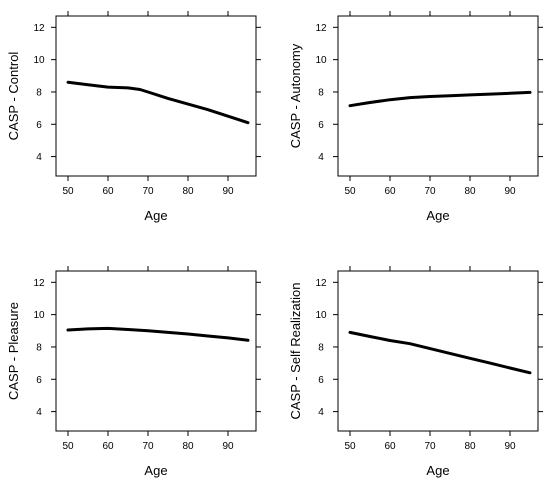 The image size is (550, 484). What do you see at coordinates (295, 350) in the screenshot?
I see `y-axis-label: CASP - Self Realization` at bounding box center [295, 350].